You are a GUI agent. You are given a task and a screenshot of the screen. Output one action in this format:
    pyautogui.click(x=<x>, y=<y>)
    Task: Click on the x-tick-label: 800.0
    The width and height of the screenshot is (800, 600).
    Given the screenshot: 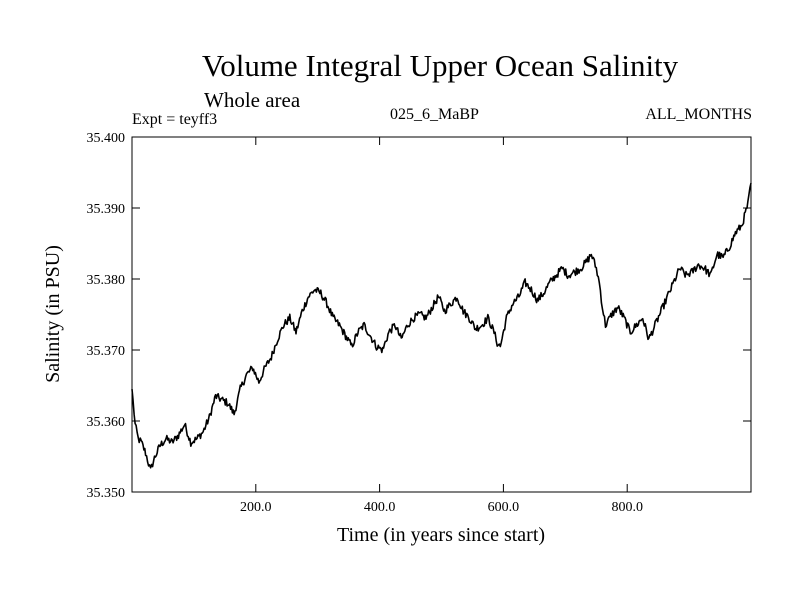 What is the action you would take?
    pyautogui.click(x=627, y=507)
    